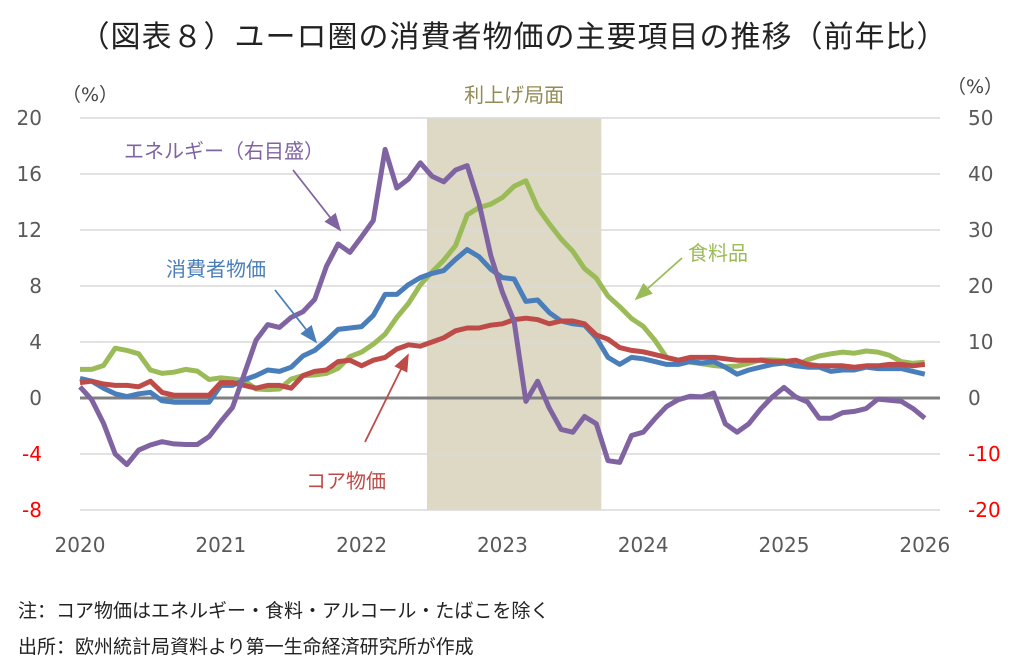  I want to click on series-core-line, so click(502, 356).